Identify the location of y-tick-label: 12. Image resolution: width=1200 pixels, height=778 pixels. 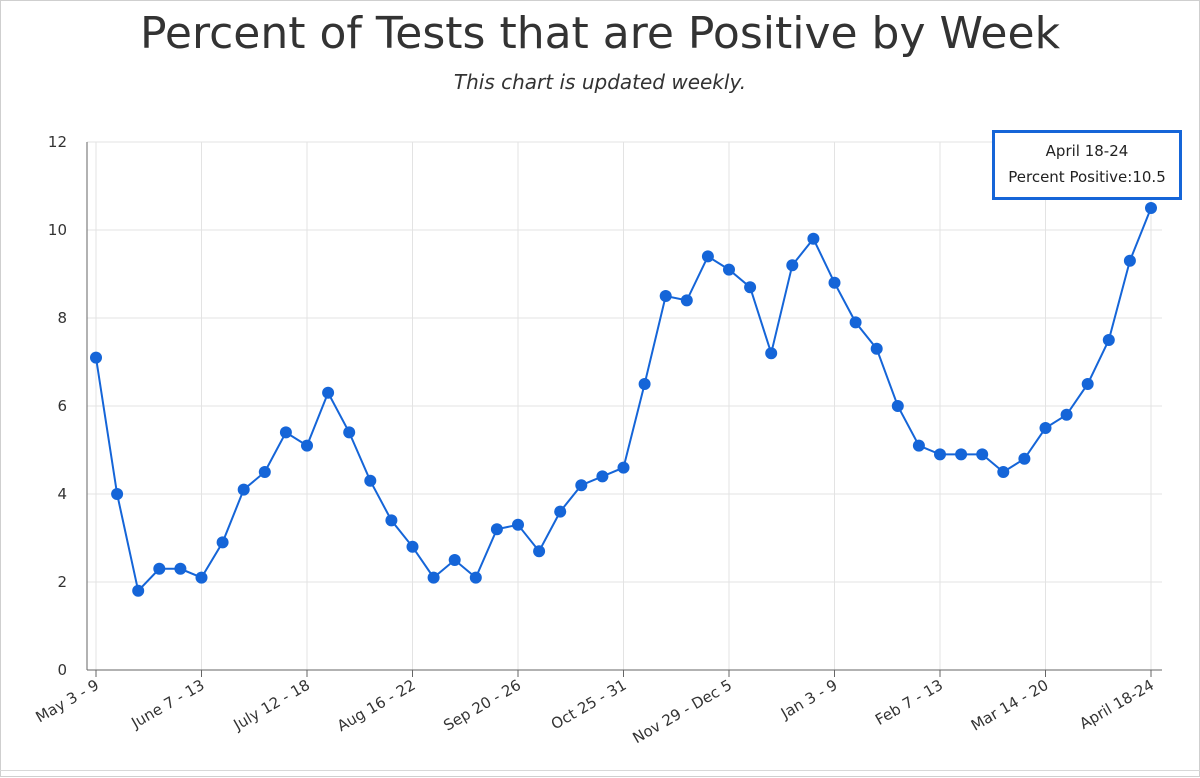
(57, 142).